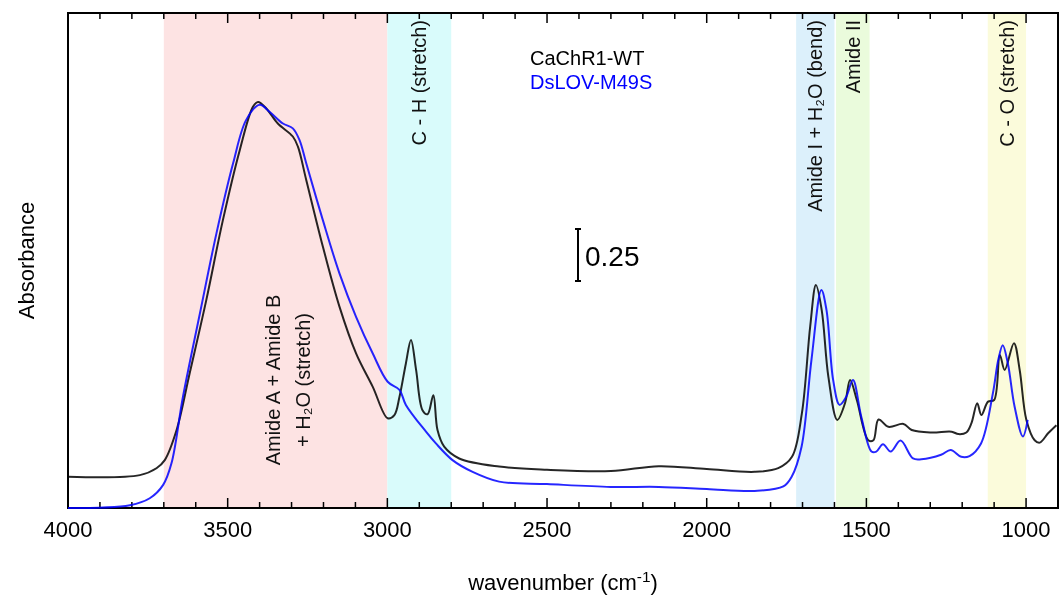 The height and width of the screenshot is (603, 1062). Describe the element at coordinates (562, 581) in the screenshot. I see `x-axis-title: wavenumber (cm$^{-1}$)` at that location.